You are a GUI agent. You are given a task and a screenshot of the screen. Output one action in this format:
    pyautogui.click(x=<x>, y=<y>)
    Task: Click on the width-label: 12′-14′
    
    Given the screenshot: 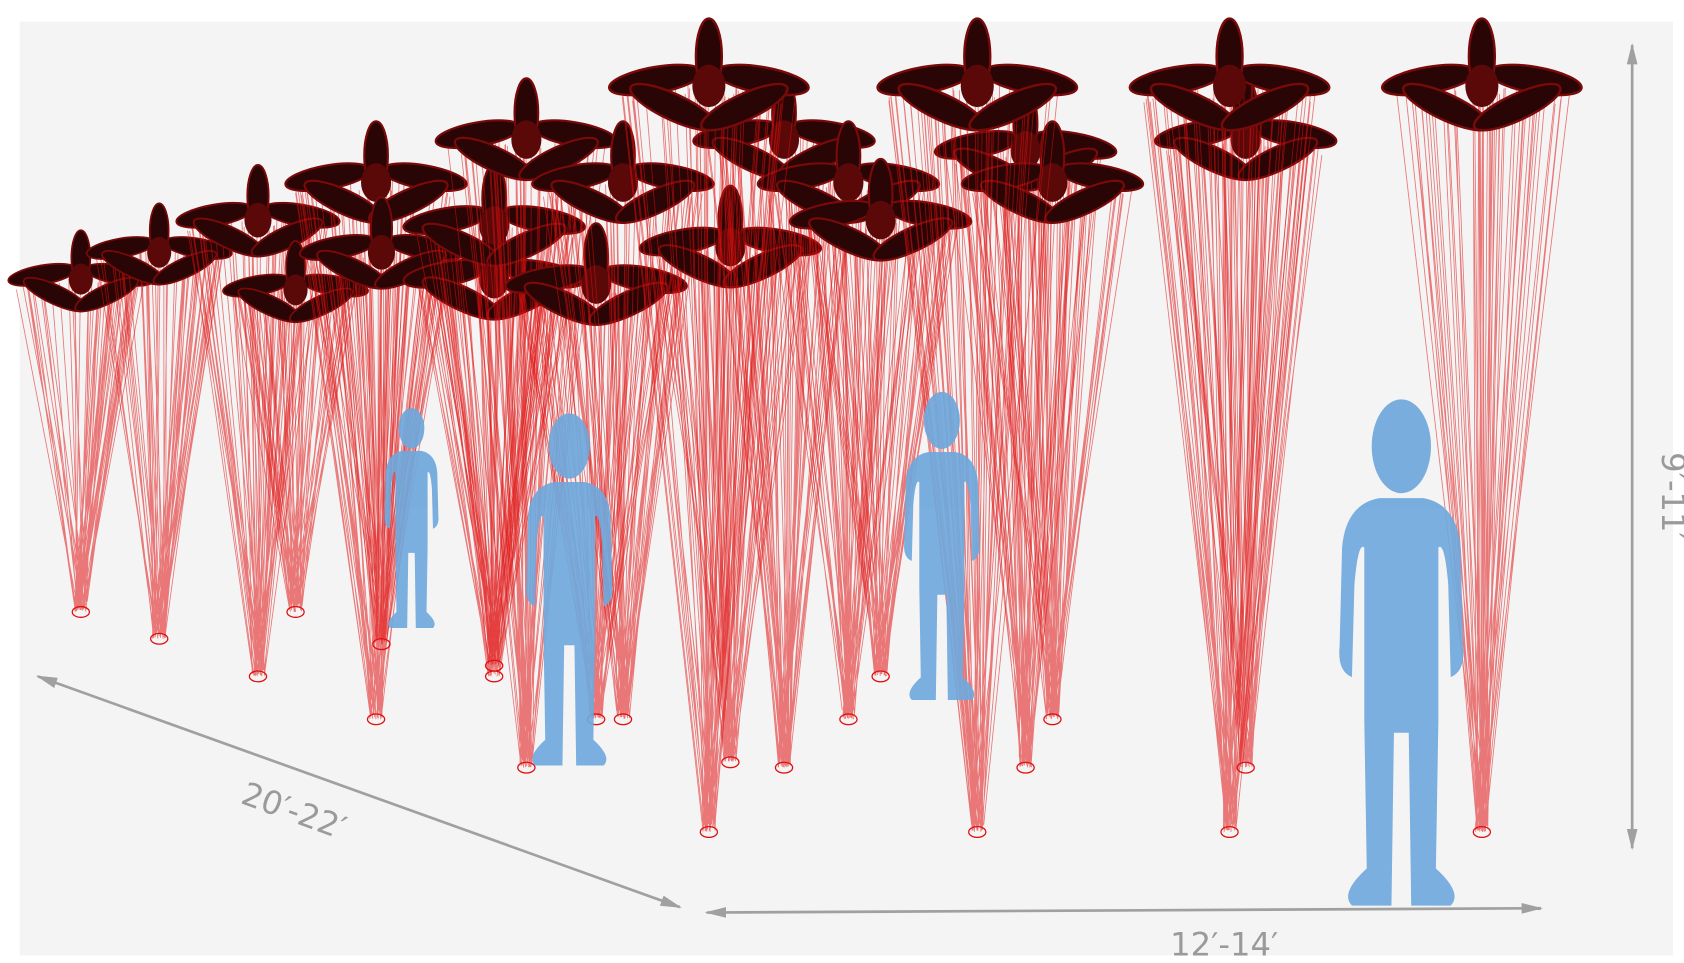 What is the action you would take?
    pyautogui.click(x=1224, y=944)
    